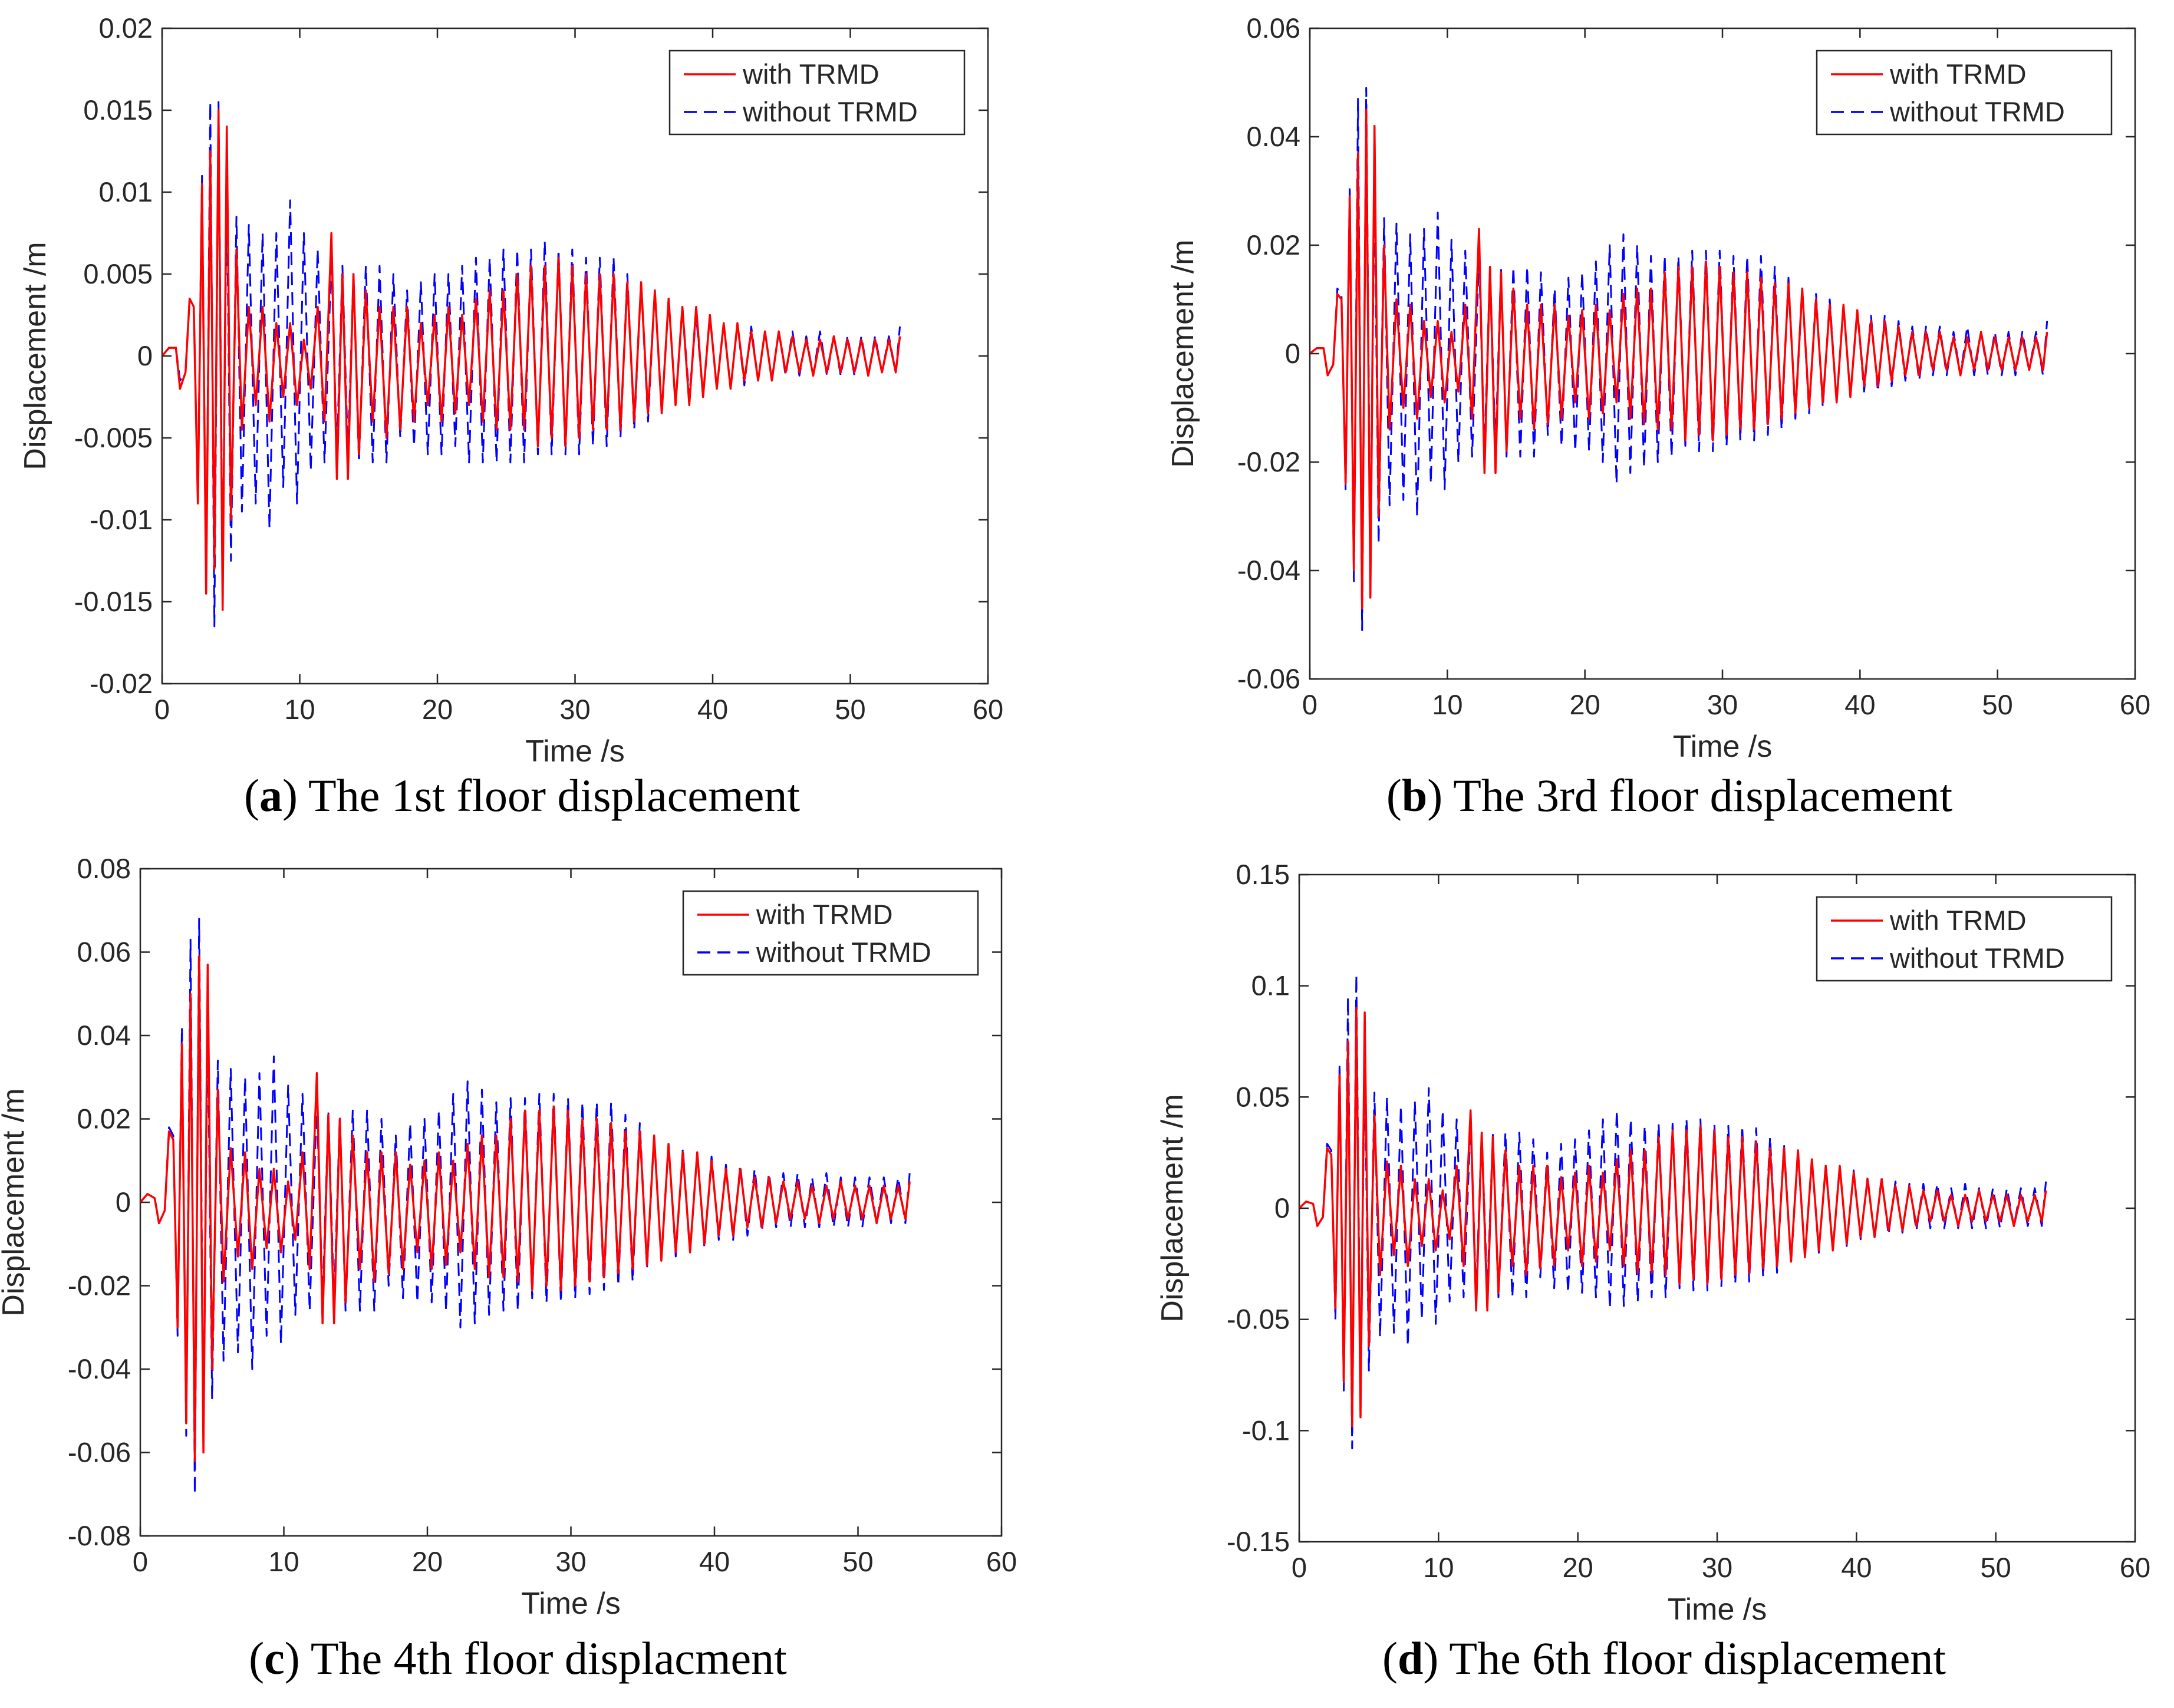 This screenshot has width=2174, height=1708. Describe the element at coordinates (543, 1658) in the screenshot. I see `caption-text: The 4th floor displacment` at that location.